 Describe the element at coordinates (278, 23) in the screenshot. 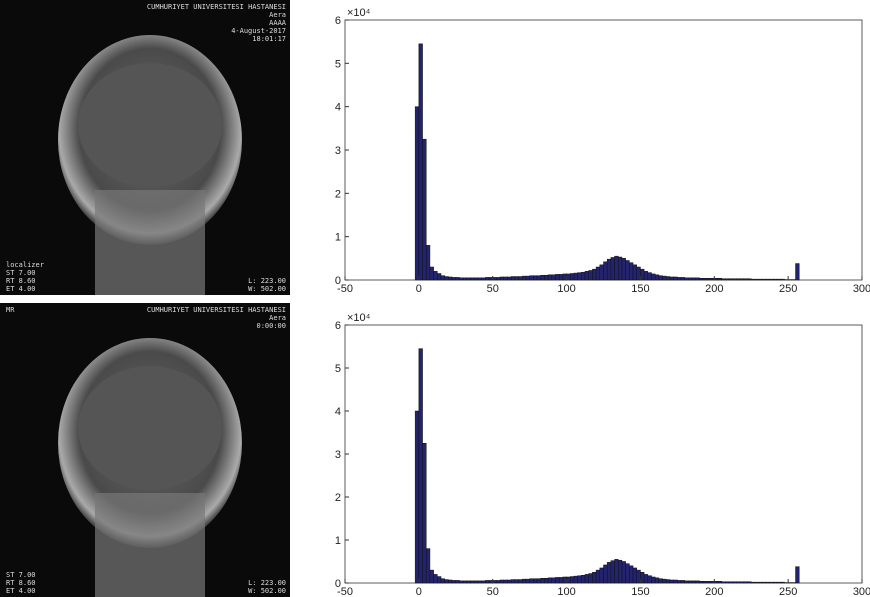

I see `mri-annotation: AAAA` at that location.